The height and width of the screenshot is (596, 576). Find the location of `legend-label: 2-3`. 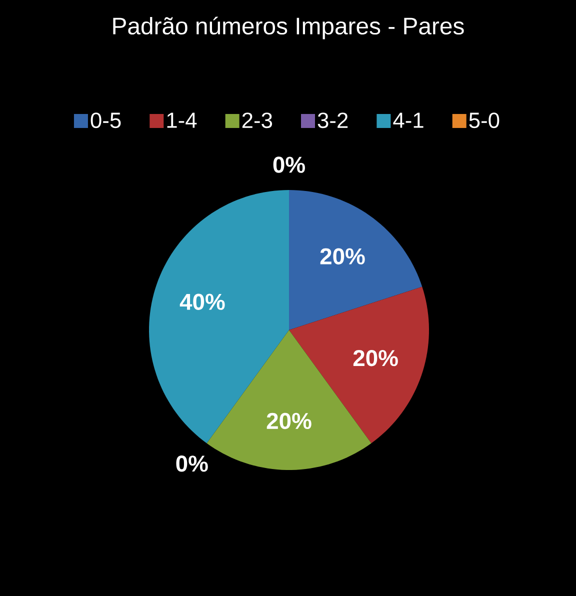

legend-label: 2-3 is located at coordinates (257, 120).